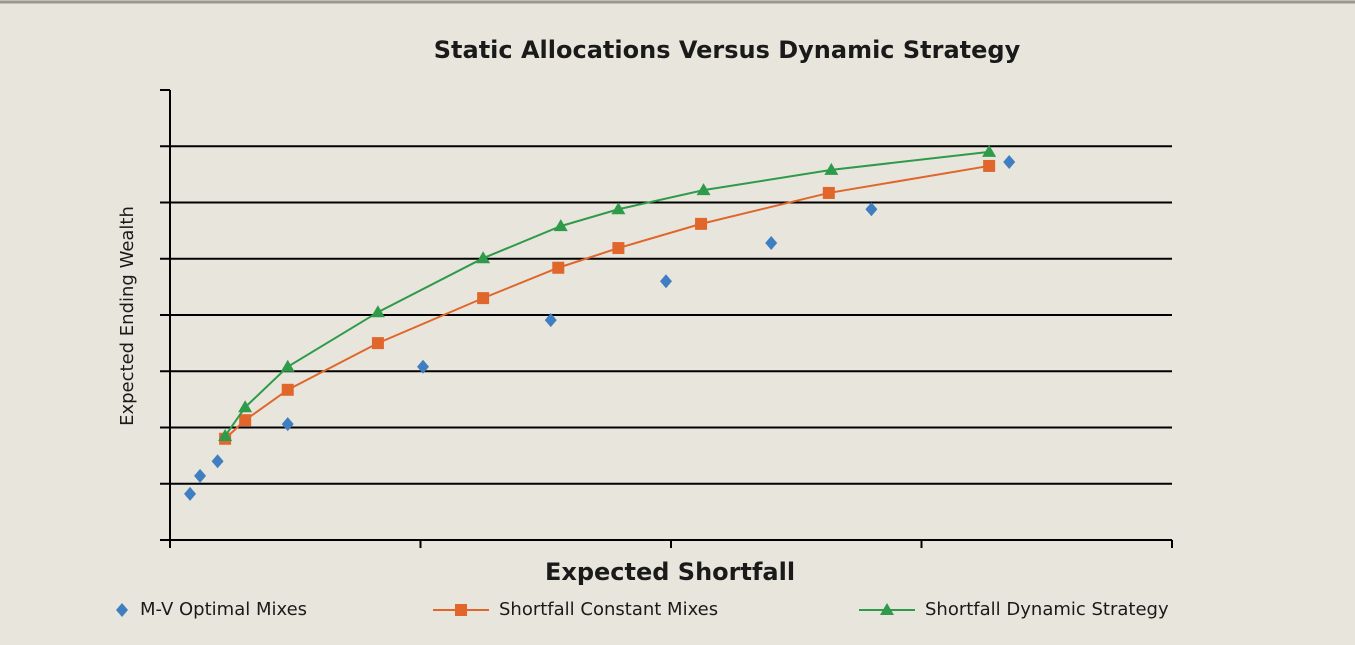  I want to click on y-axis-label: Expected Ending Wealth, so click(127, 316).